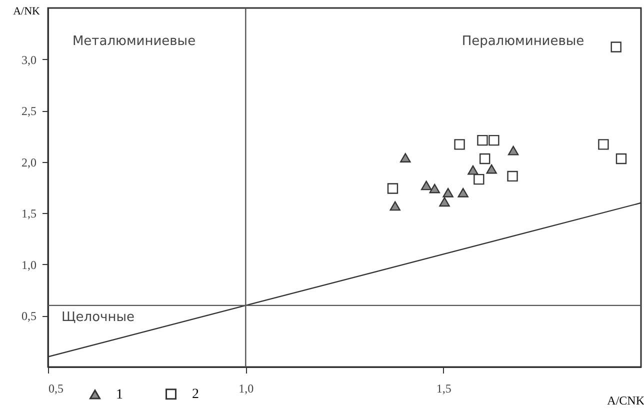 Image resolution: width=644 pixels, height=411 pixels. Describe the element at coordinates (29, 162) in the screenshot. I see `y-tick-label: 2,0` at that location.